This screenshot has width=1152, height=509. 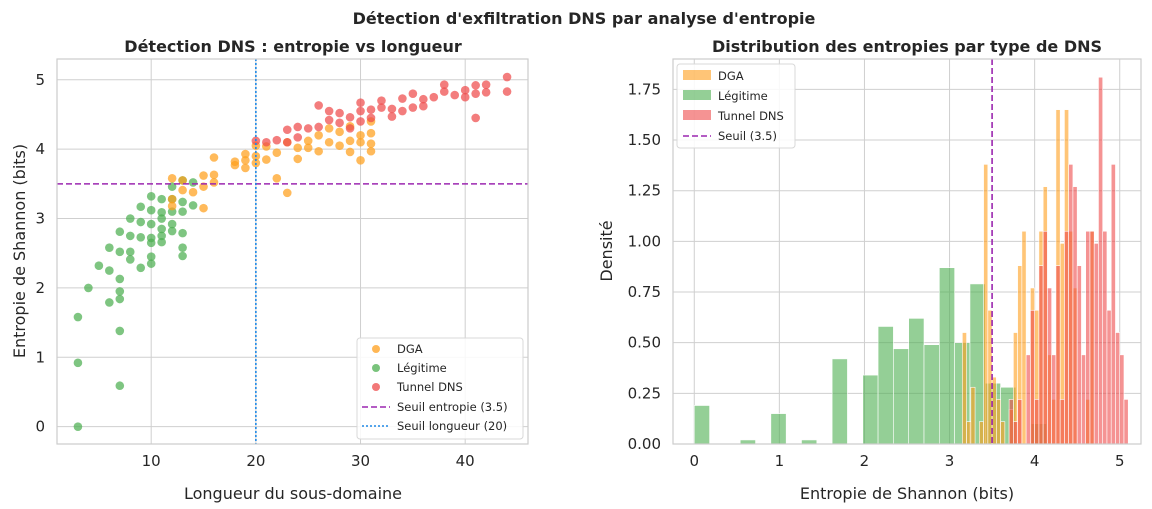 I want to click on histogram-xtick-label: 5, so click(x=1120, y=461).